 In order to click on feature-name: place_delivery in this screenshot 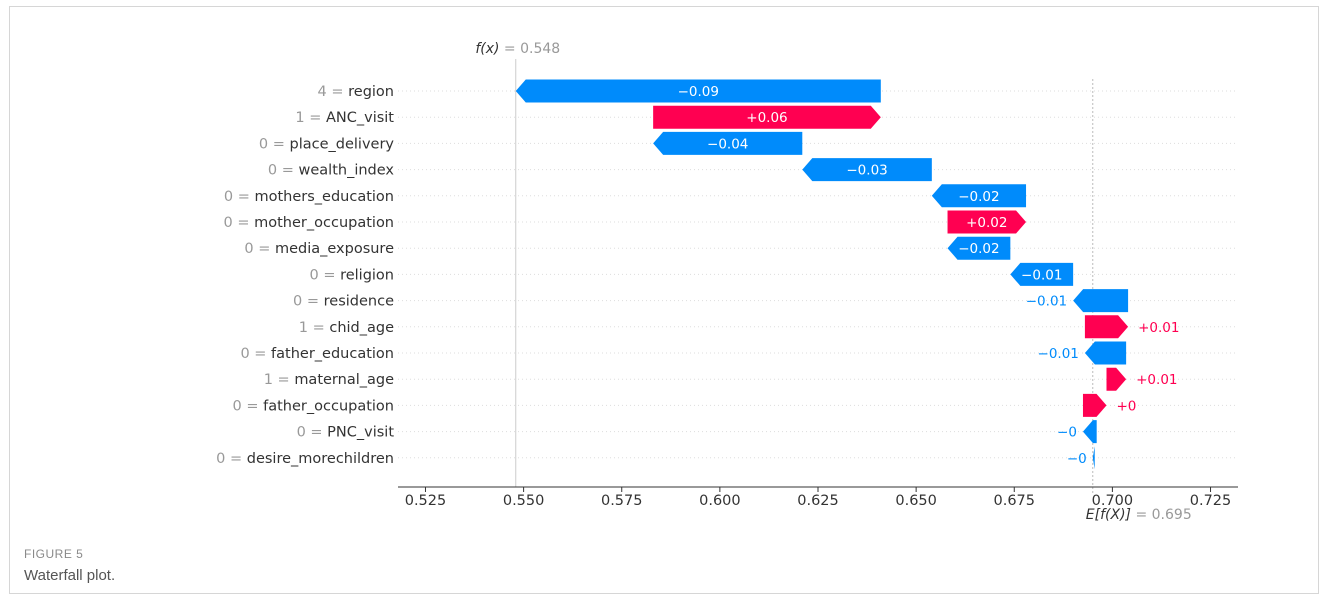, I will do `click(342, 144)`.